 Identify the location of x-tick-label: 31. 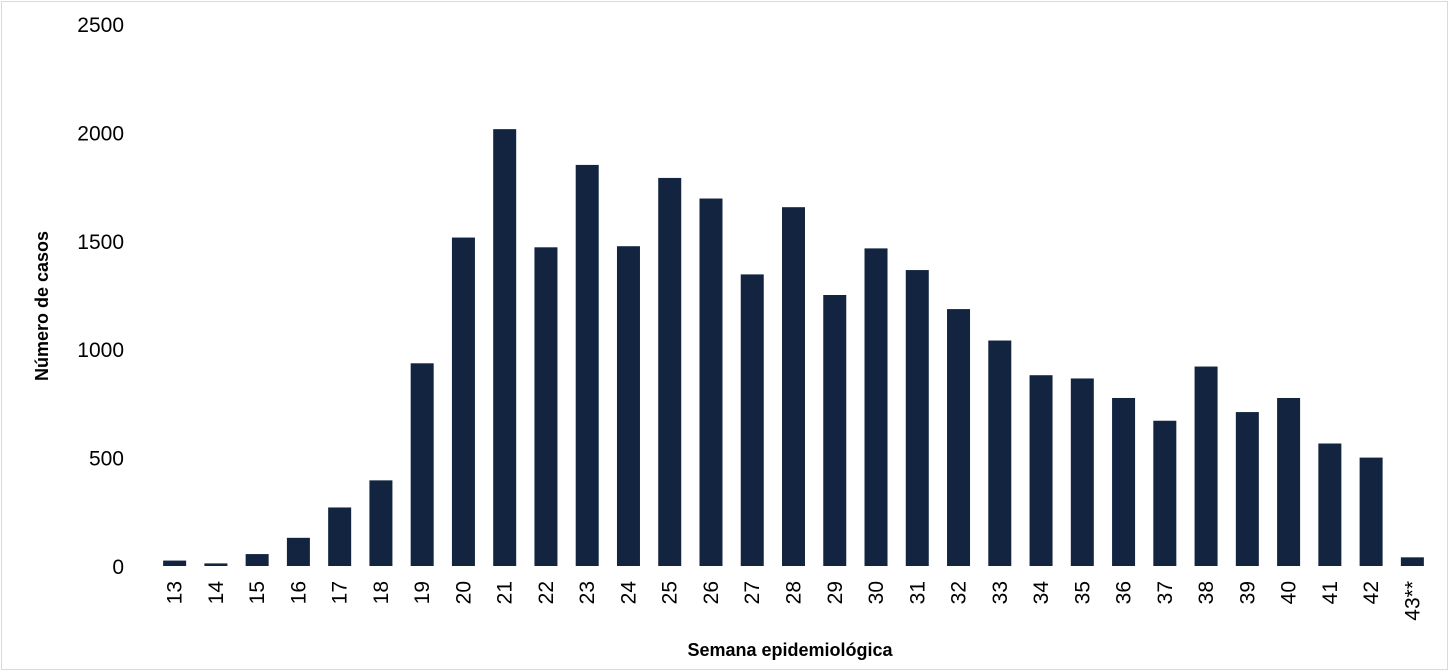
(917, 592).